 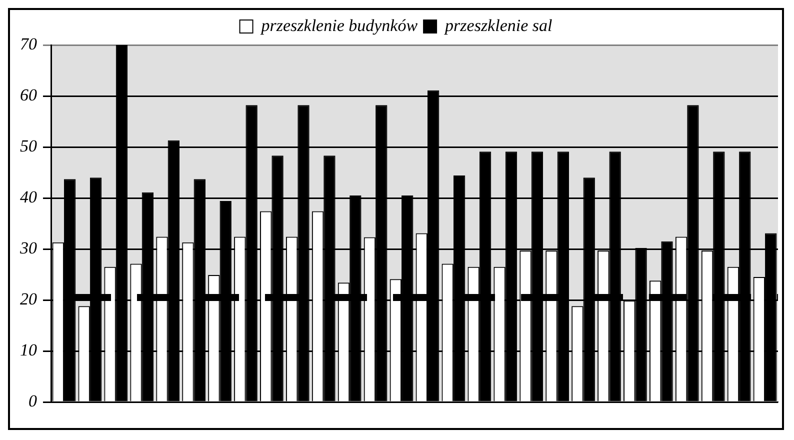 What do you see at coordinates (29, 196) in the screenshot?
I see `y-tick-label: 40` at bounding box center [29, 196].